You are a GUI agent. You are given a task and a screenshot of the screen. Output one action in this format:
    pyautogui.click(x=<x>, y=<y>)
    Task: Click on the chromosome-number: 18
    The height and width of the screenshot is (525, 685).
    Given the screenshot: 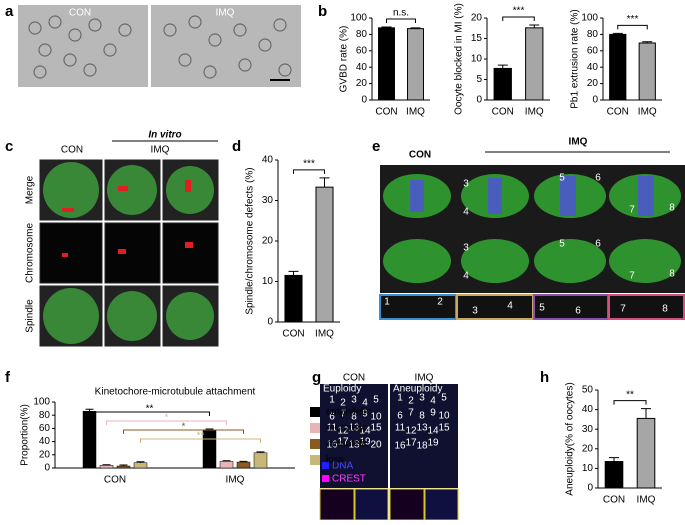 What is the action you would take?
    pyautogui.click(x=422, y=446)
    